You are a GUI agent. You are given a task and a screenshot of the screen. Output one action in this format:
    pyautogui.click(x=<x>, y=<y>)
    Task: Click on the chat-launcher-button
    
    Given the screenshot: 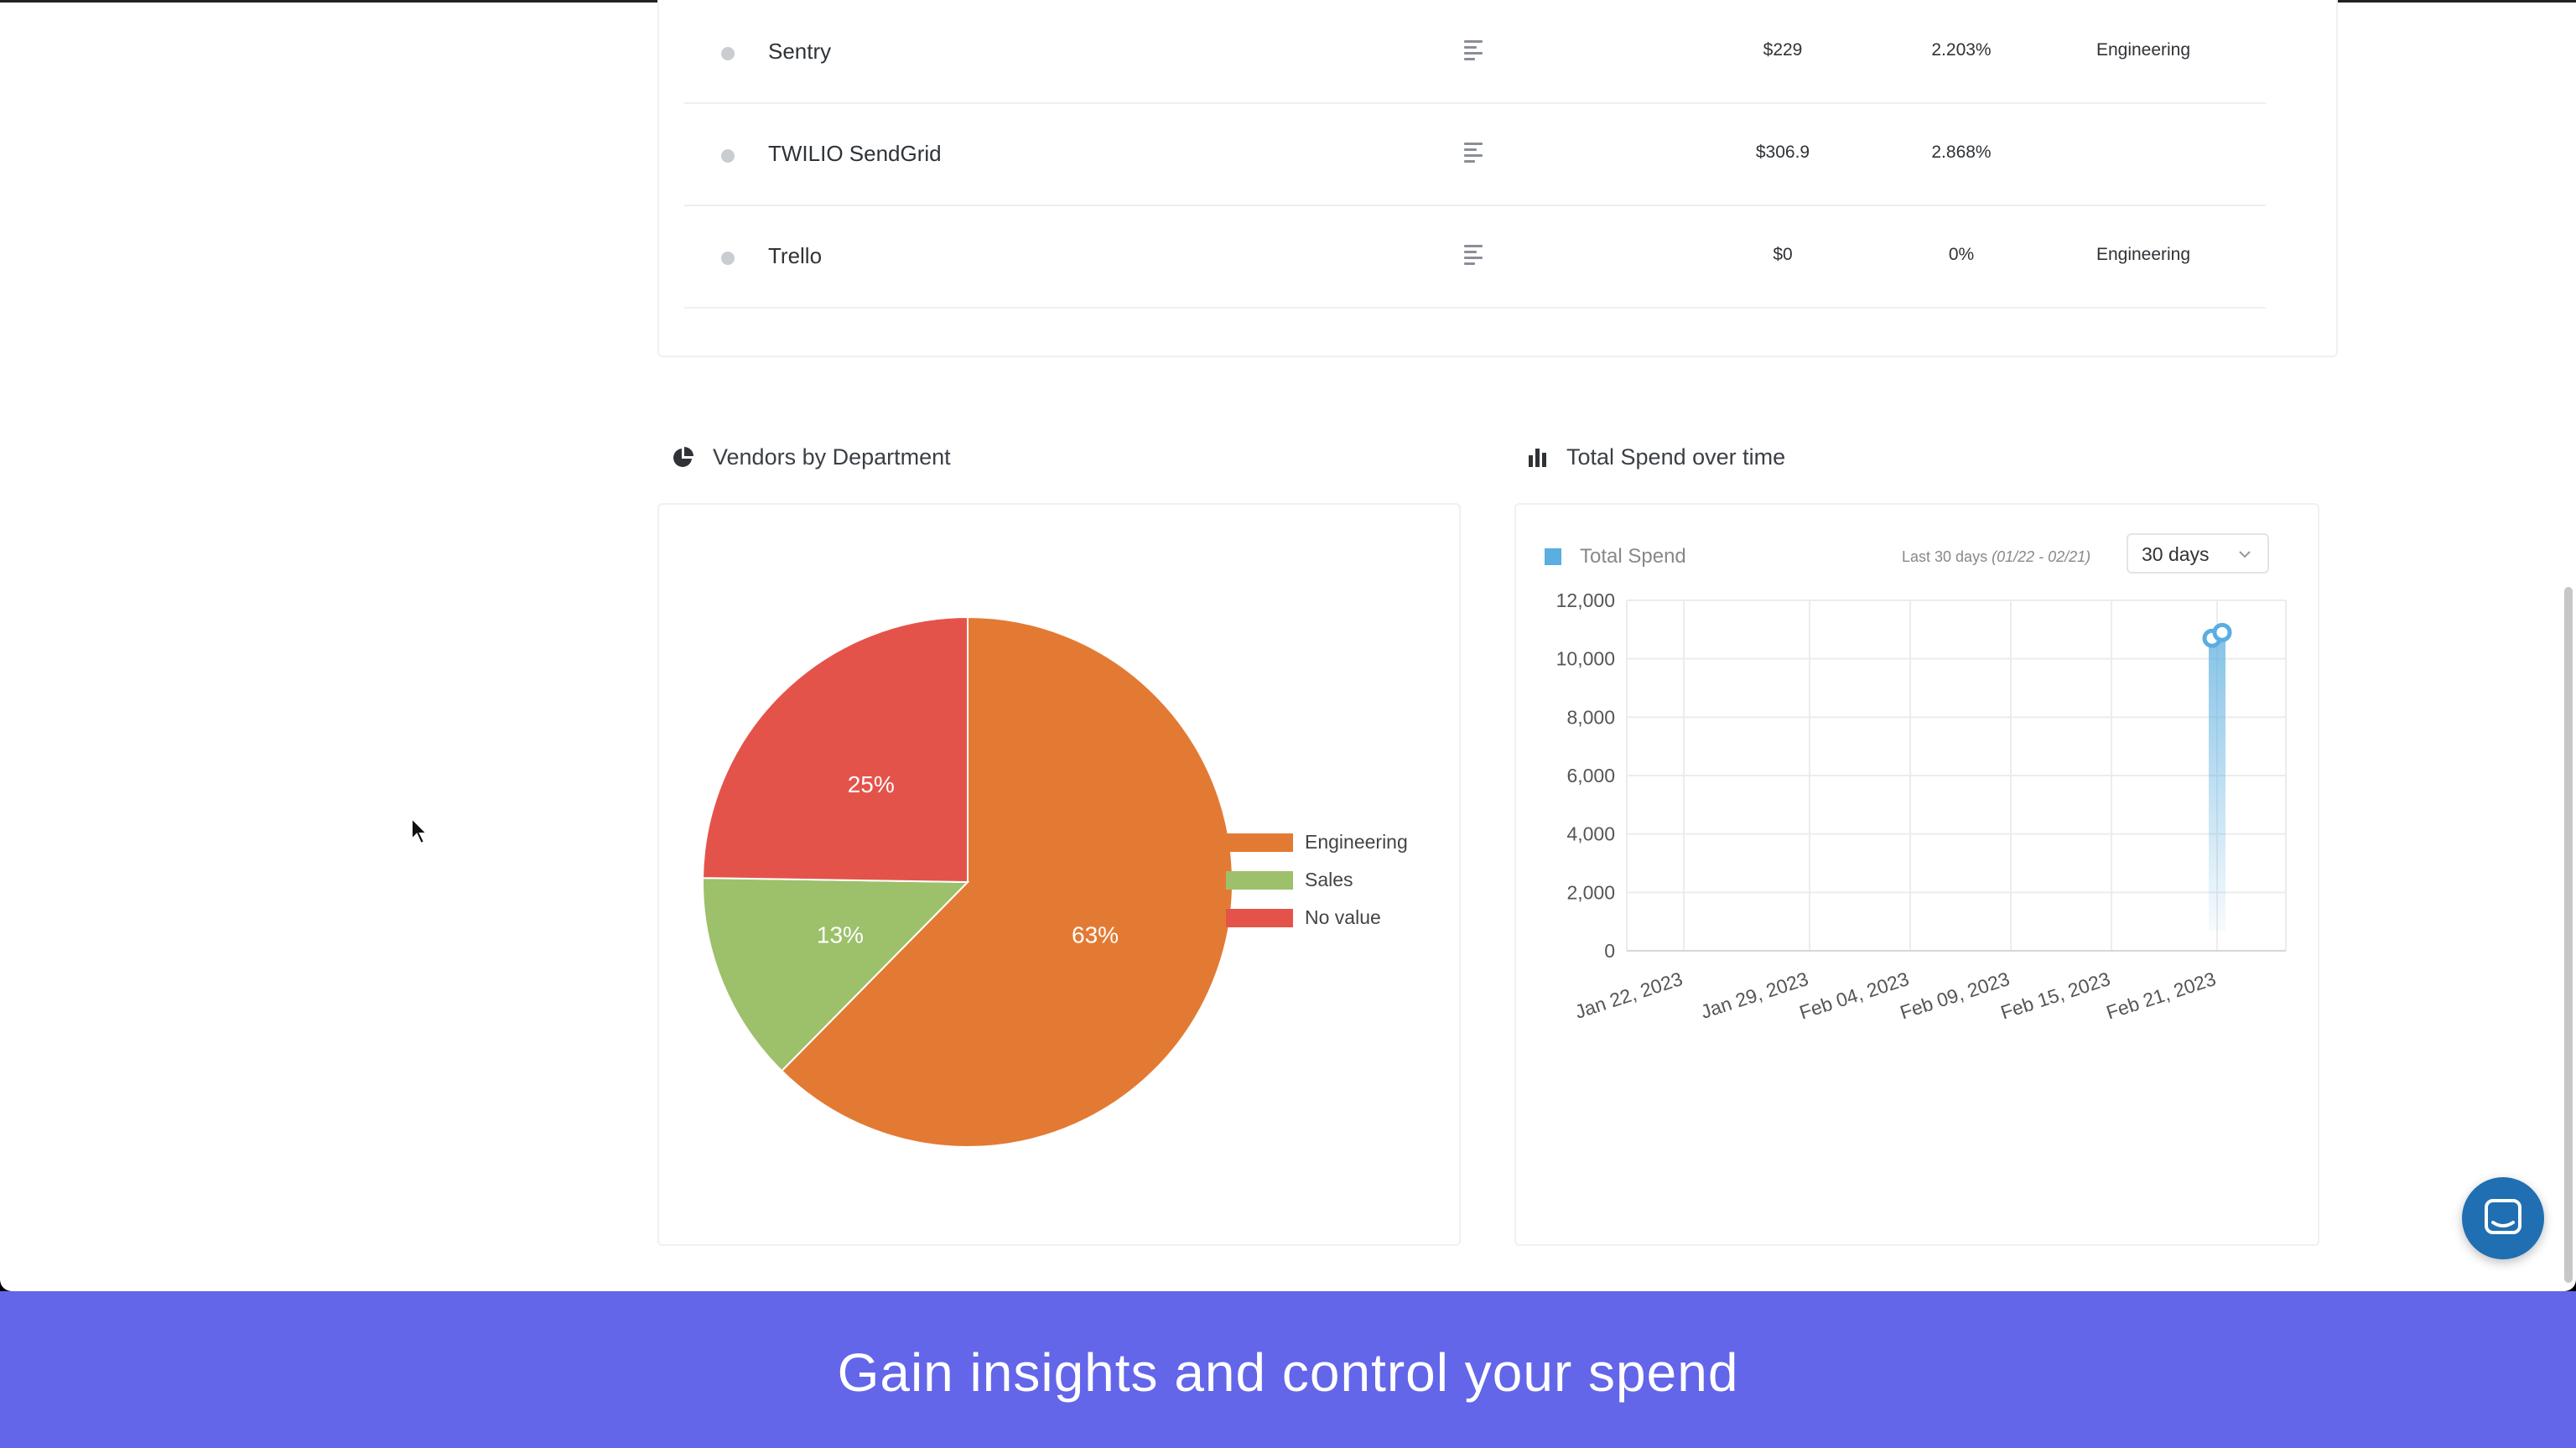 What is the action you would take?
    pyautogui.click(x=2503, y=1218)
    